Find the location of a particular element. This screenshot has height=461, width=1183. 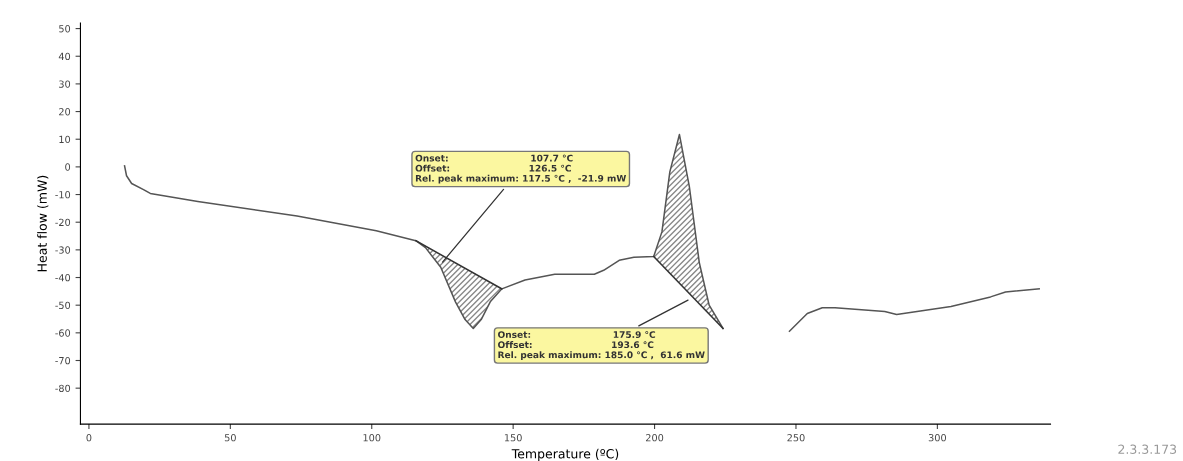

x-tick-label: 100 is located at coordinates (372, 438).